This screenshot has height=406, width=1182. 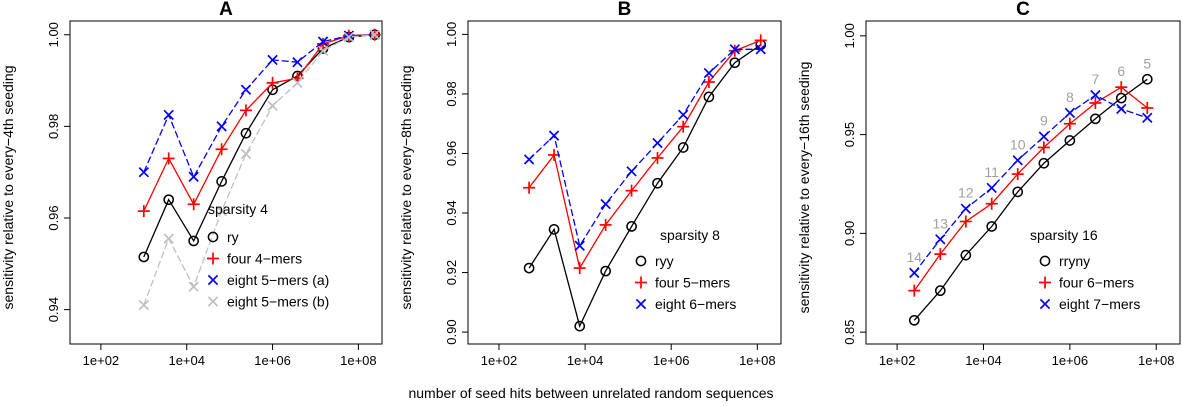 I want to click on series-four-6-mers, so click(x=1031, y=189).